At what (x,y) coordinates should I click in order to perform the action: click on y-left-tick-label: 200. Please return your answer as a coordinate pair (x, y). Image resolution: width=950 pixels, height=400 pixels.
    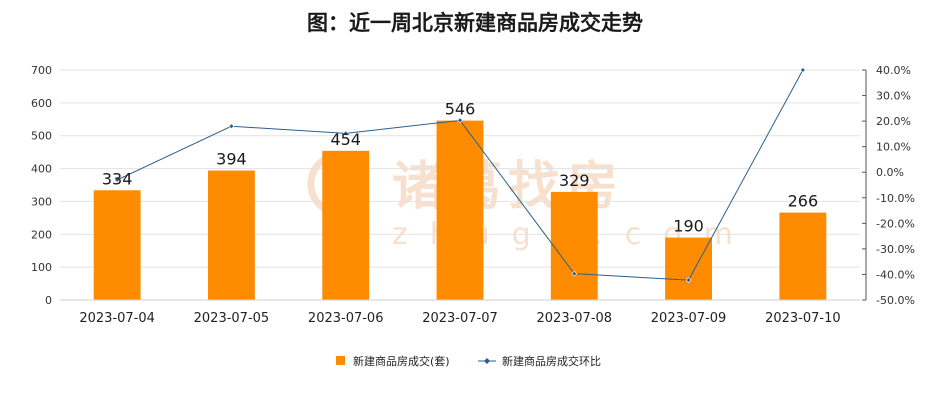
    Looking at the image, I should click on (41, 234).